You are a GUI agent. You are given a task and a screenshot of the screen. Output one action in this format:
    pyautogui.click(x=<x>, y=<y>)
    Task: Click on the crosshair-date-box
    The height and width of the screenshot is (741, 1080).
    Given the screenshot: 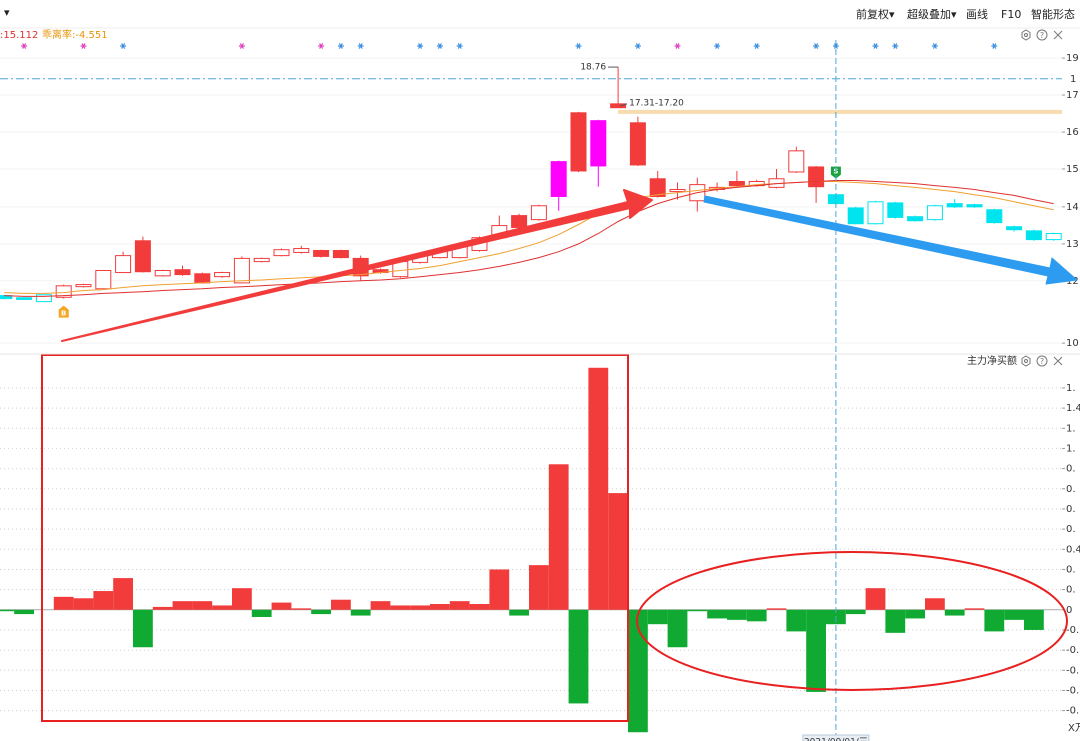 What is the action you would take?
    pyautogui.click(x=836, y=737)
    